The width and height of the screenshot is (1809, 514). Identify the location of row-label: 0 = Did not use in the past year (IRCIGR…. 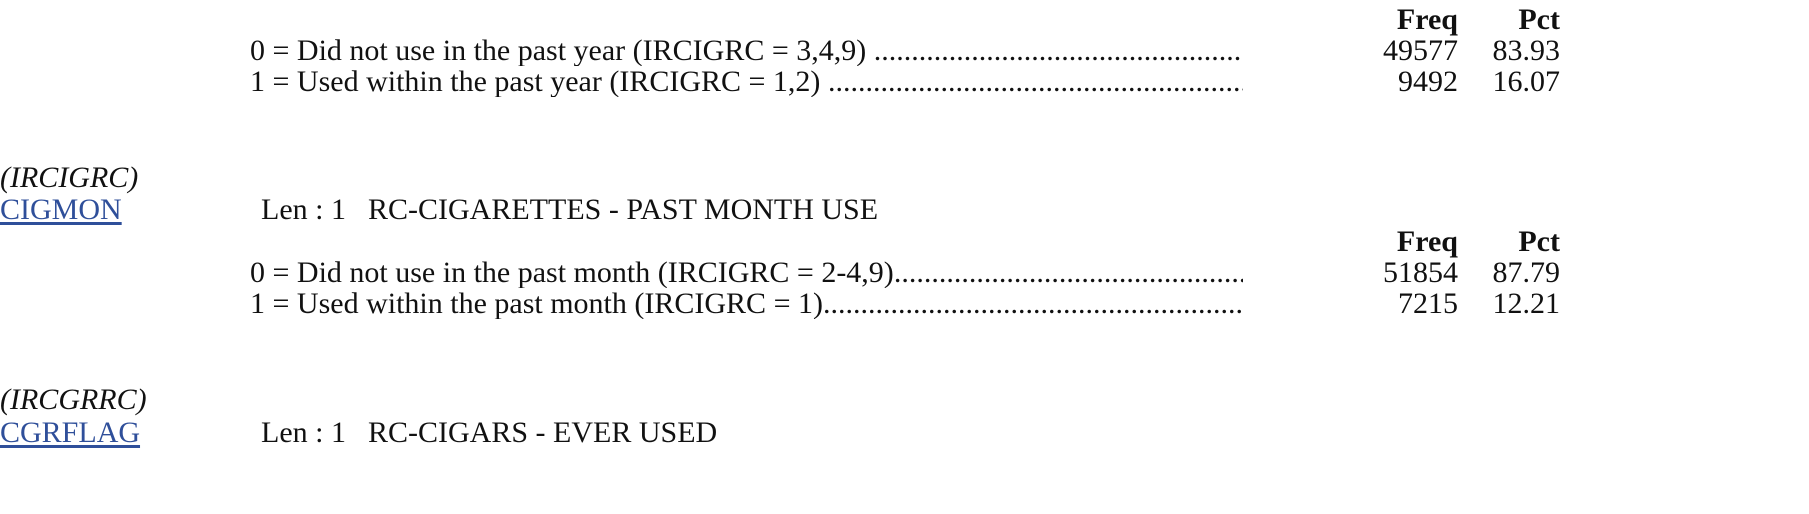
(746, 51).